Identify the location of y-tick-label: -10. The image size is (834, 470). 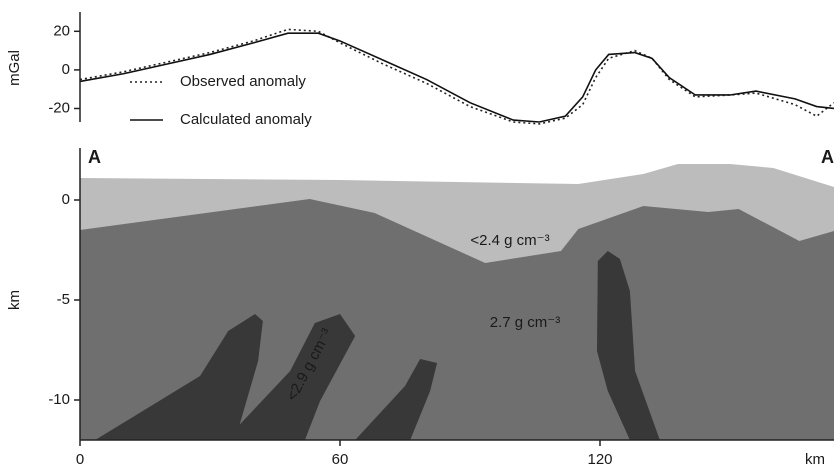
(59, 399).